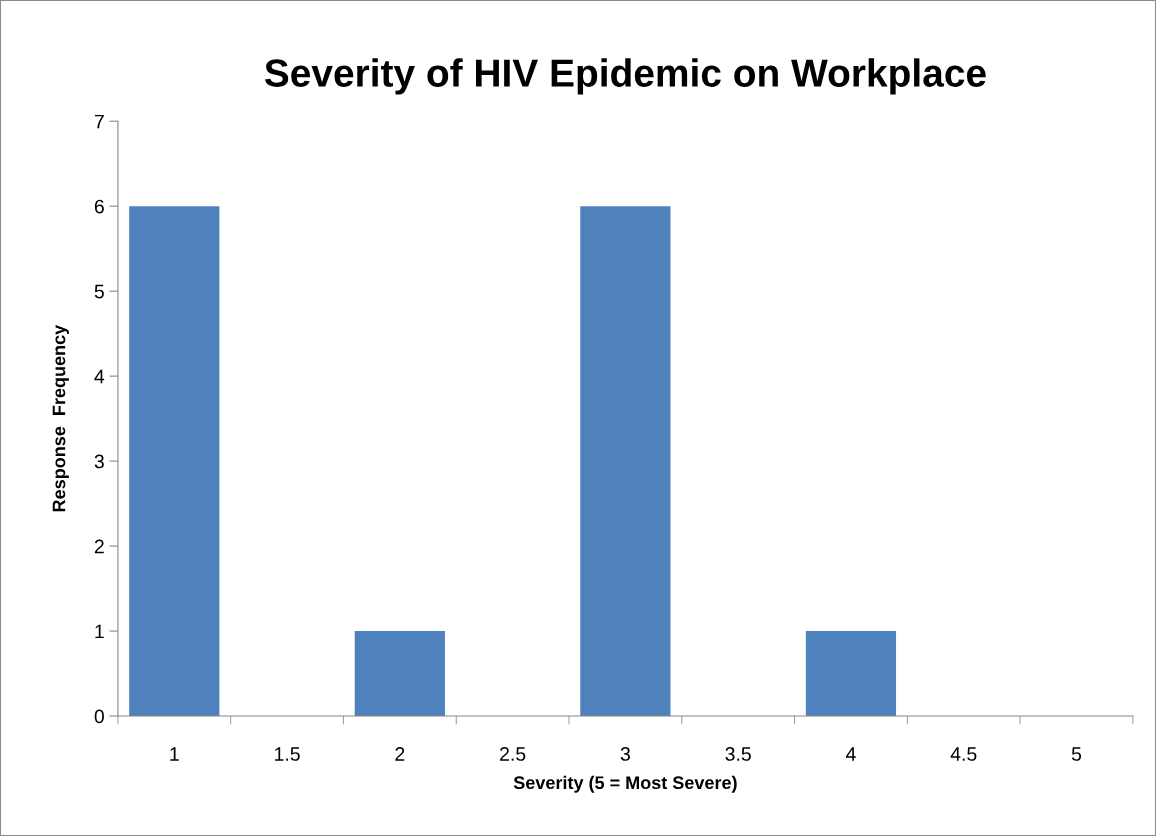 This screenshot has height=836, width=1156. Describe the element at coordinates (99, 546) in the screenshot. I see `y-tick-label: 2` at that location.